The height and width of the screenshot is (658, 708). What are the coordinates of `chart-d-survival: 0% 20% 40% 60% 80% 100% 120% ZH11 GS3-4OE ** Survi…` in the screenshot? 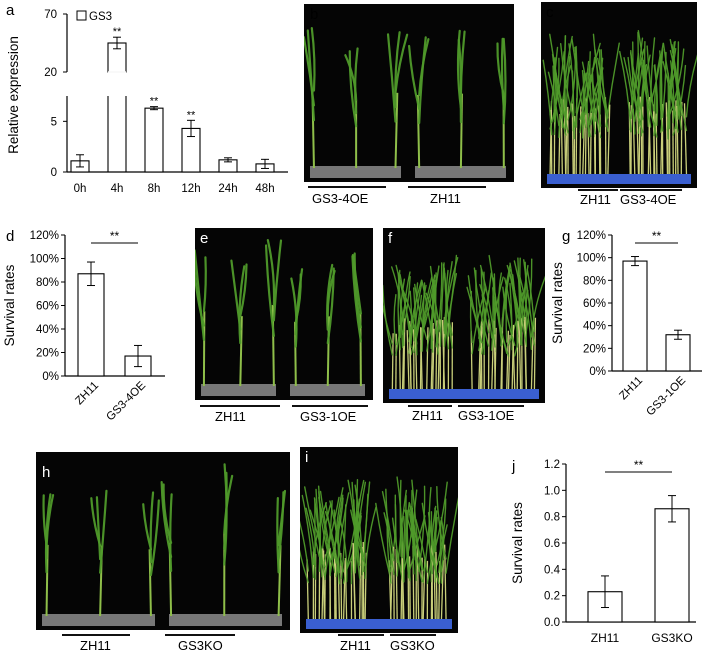 It's located at (83, 324).